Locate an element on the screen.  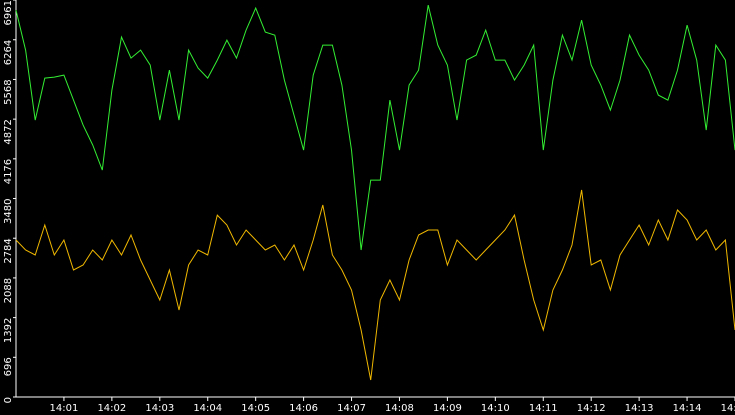
y-tick-label: 696 is located at coordinates (8, 366).